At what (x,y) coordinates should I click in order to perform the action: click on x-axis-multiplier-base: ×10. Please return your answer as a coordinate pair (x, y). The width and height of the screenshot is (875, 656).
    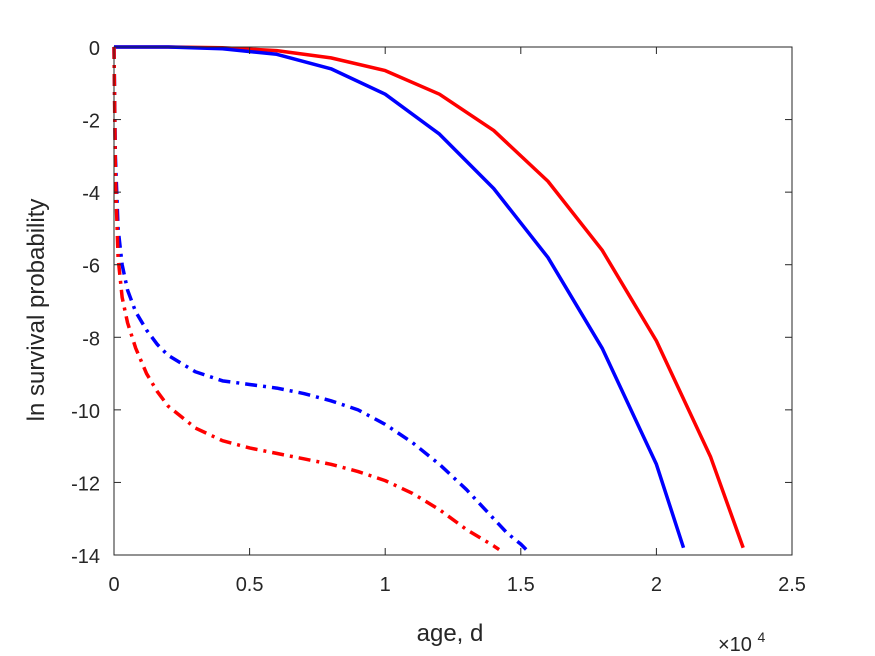
    Looking at the image, I should click on (735, 645).